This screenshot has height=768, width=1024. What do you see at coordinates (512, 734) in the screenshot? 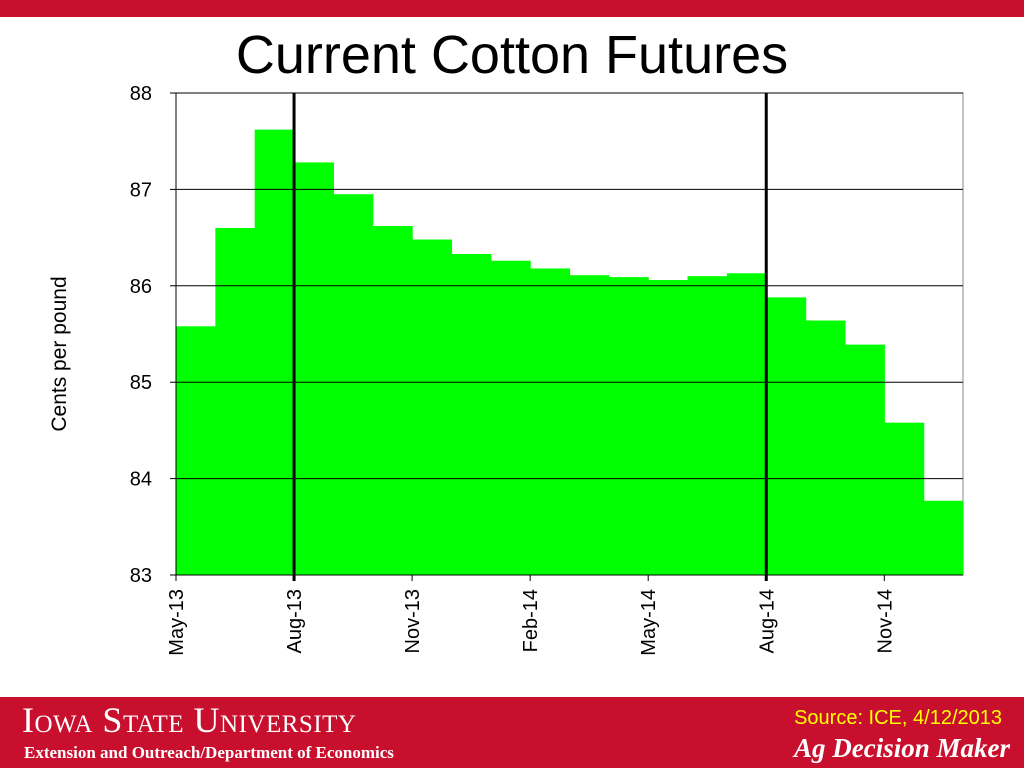
I see `footer-band` at bounding box center [512, 734].